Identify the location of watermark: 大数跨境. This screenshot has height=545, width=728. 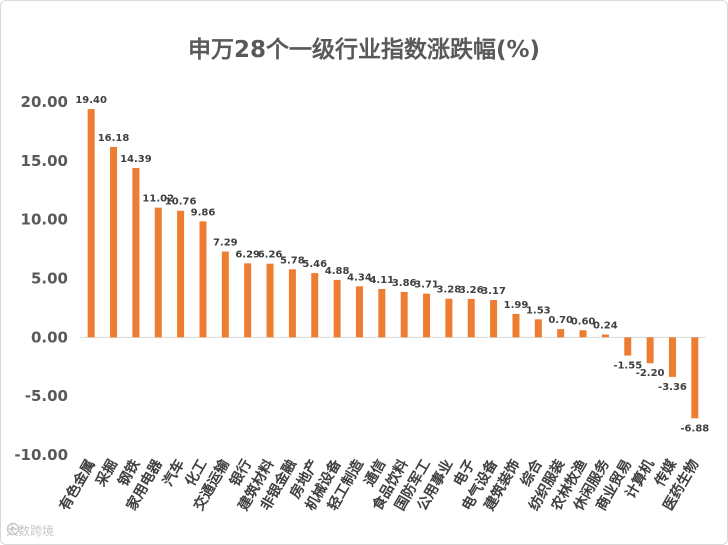
(30, 530).